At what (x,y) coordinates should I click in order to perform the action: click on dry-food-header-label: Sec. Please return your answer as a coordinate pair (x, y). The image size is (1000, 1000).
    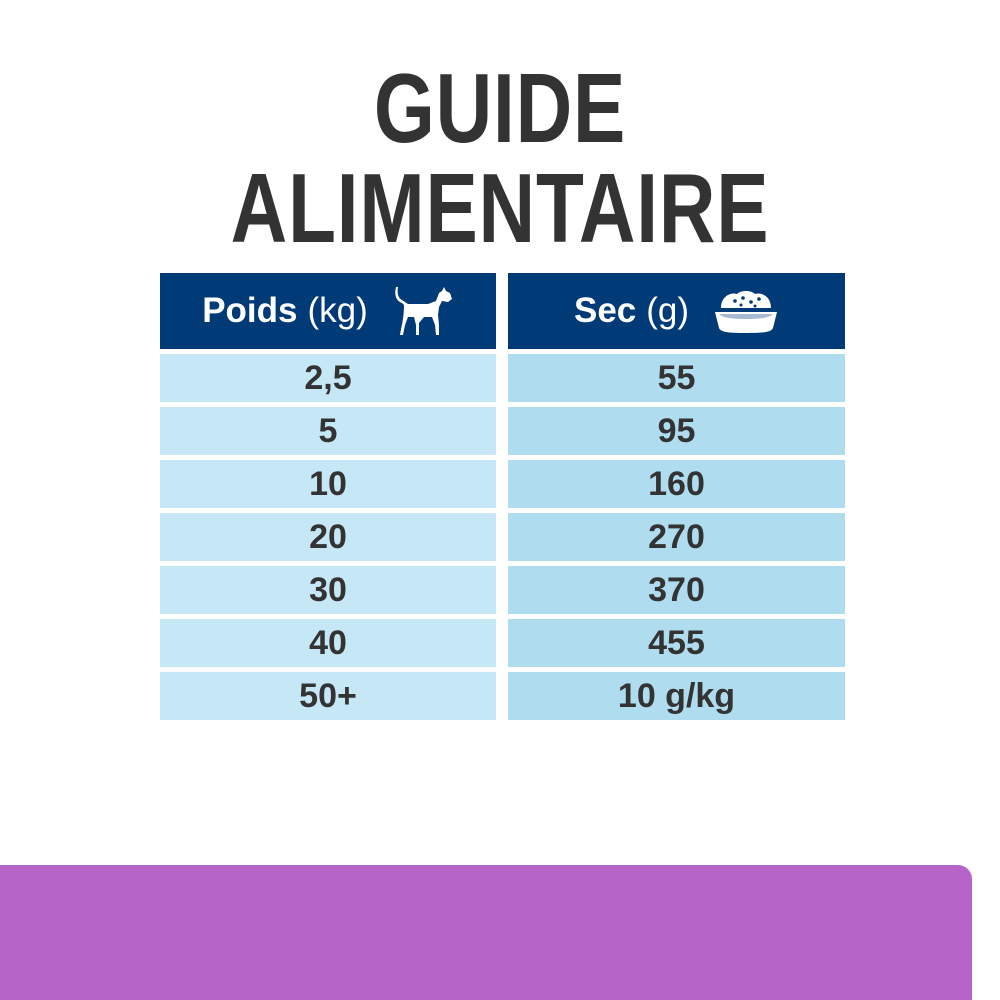
    Looking at the image, I should click on (605, 310).